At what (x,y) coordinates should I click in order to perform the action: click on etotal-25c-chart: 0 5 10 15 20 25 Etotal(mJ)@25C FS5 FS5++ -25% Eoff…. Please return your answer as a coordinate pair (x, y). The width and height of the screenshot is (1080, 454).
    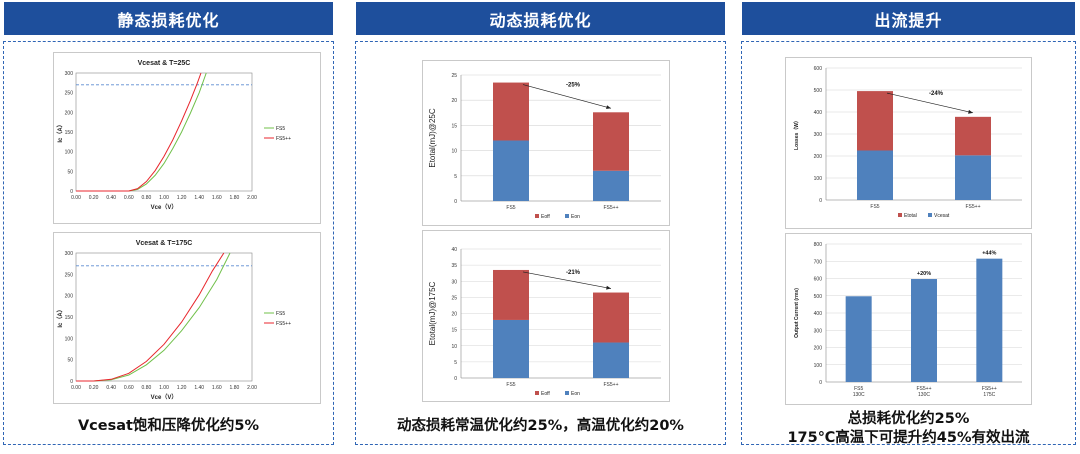
    Looking at the image, I should click on (544, 146).